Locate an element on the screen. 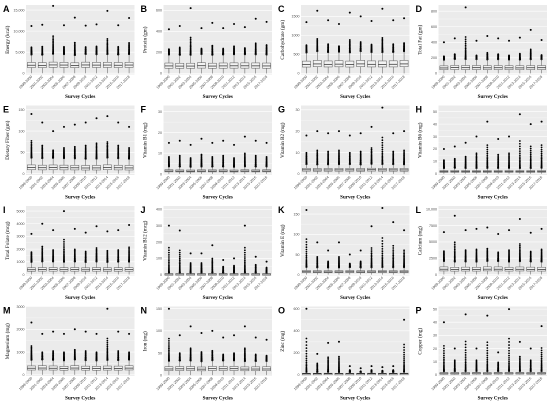 Image resolution: width=550 pixels, height=408 pixels. y-tick-label: 10,000 is located at coordinates (431, 210).